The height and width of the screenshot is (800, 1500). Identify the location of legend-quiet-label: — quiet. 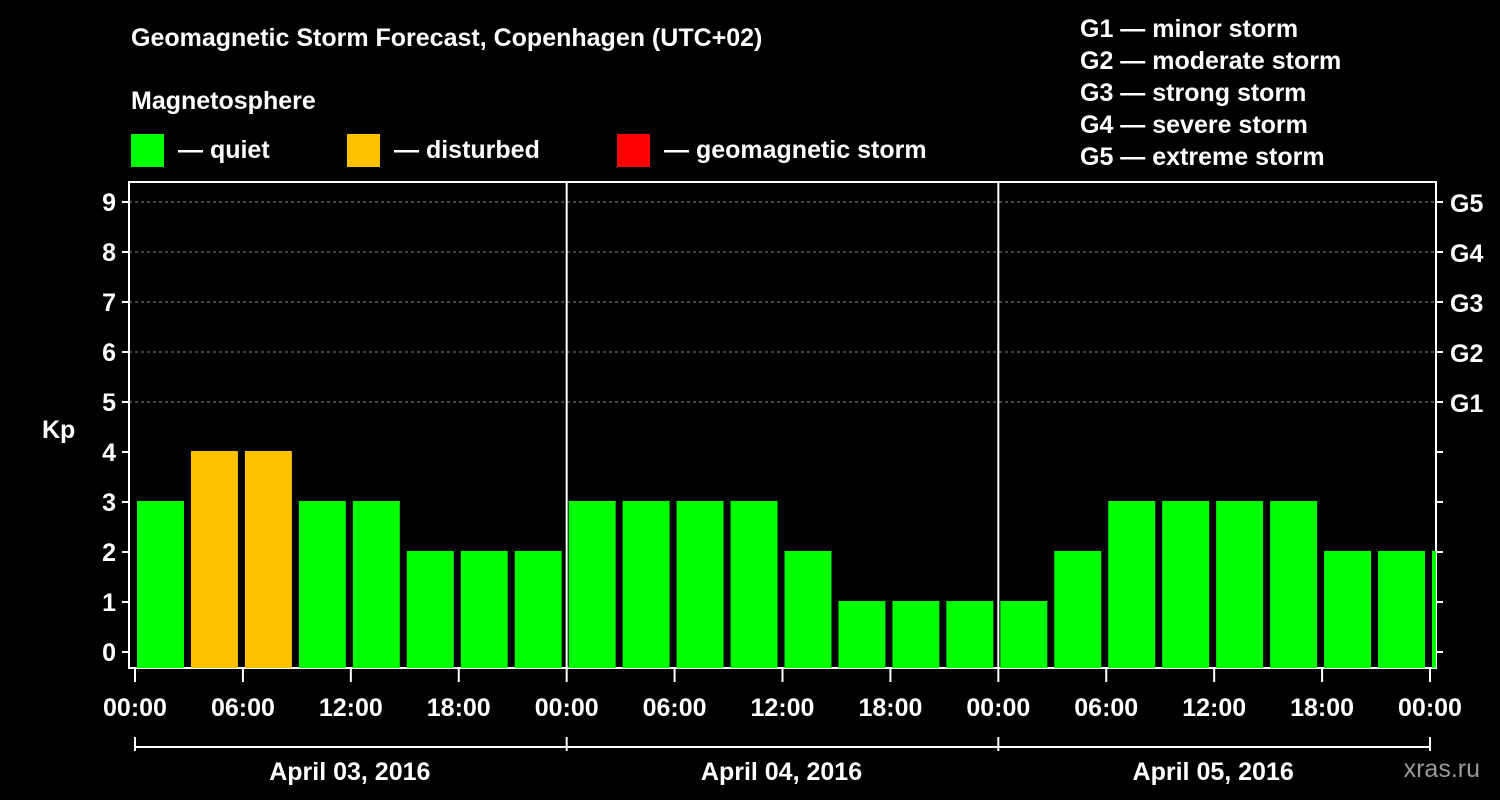
(224, 149).